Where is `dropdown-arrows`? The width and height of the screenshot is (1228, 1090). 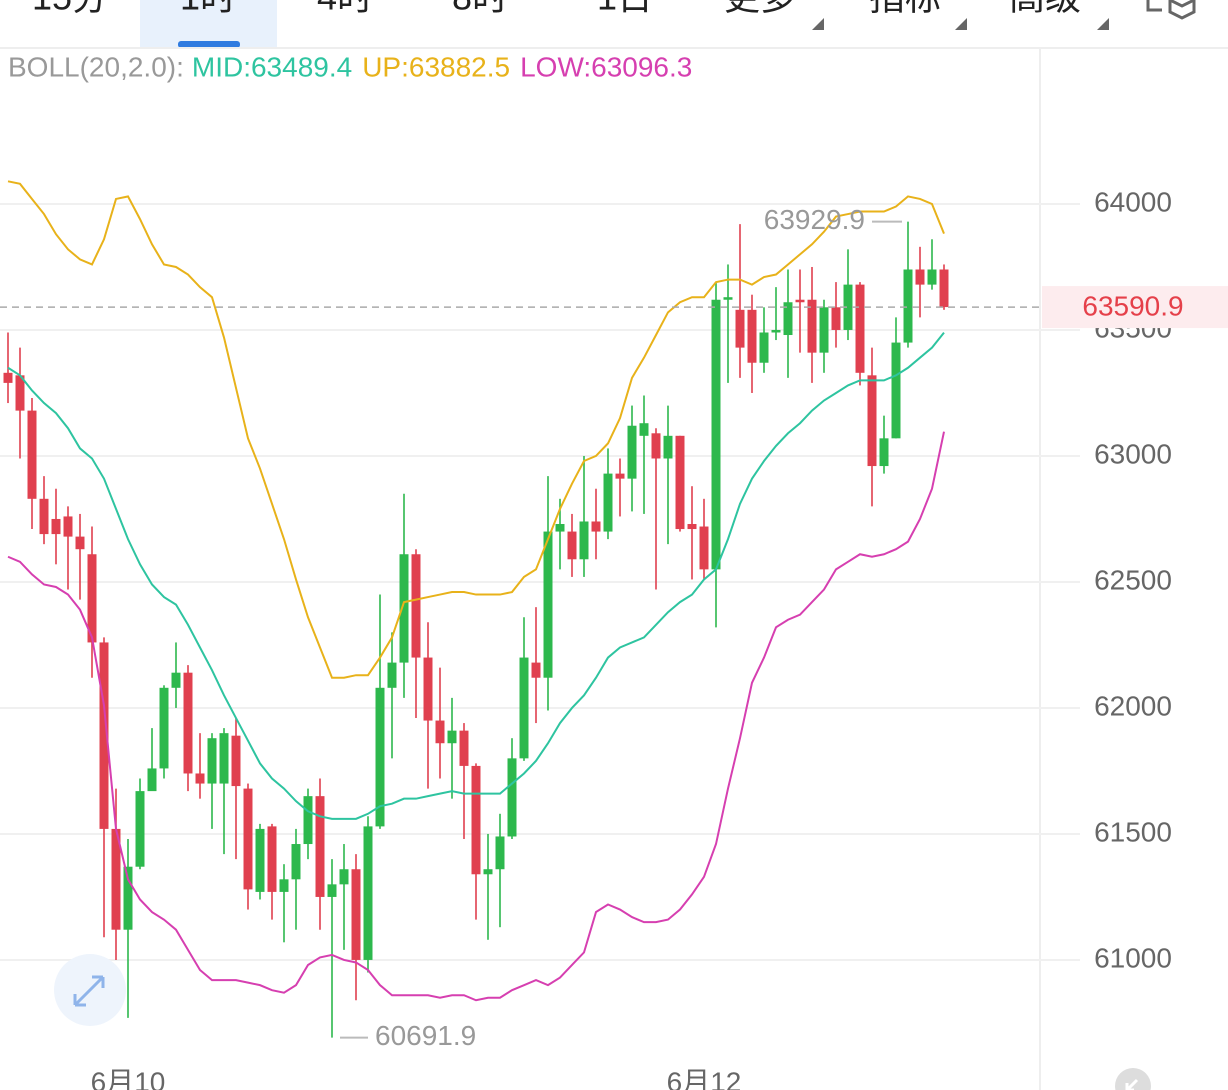 dropdown-arrows is located at coordinates (960, 24).